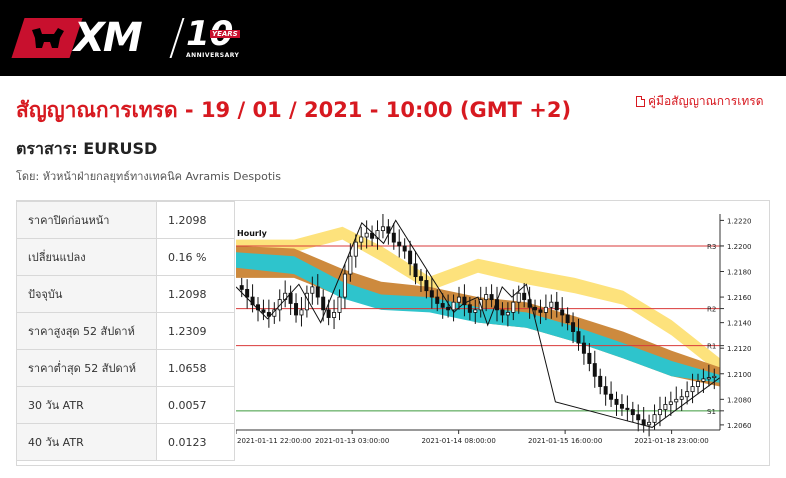  I want to click on stat-value: 0.0057, so click(195, 405).